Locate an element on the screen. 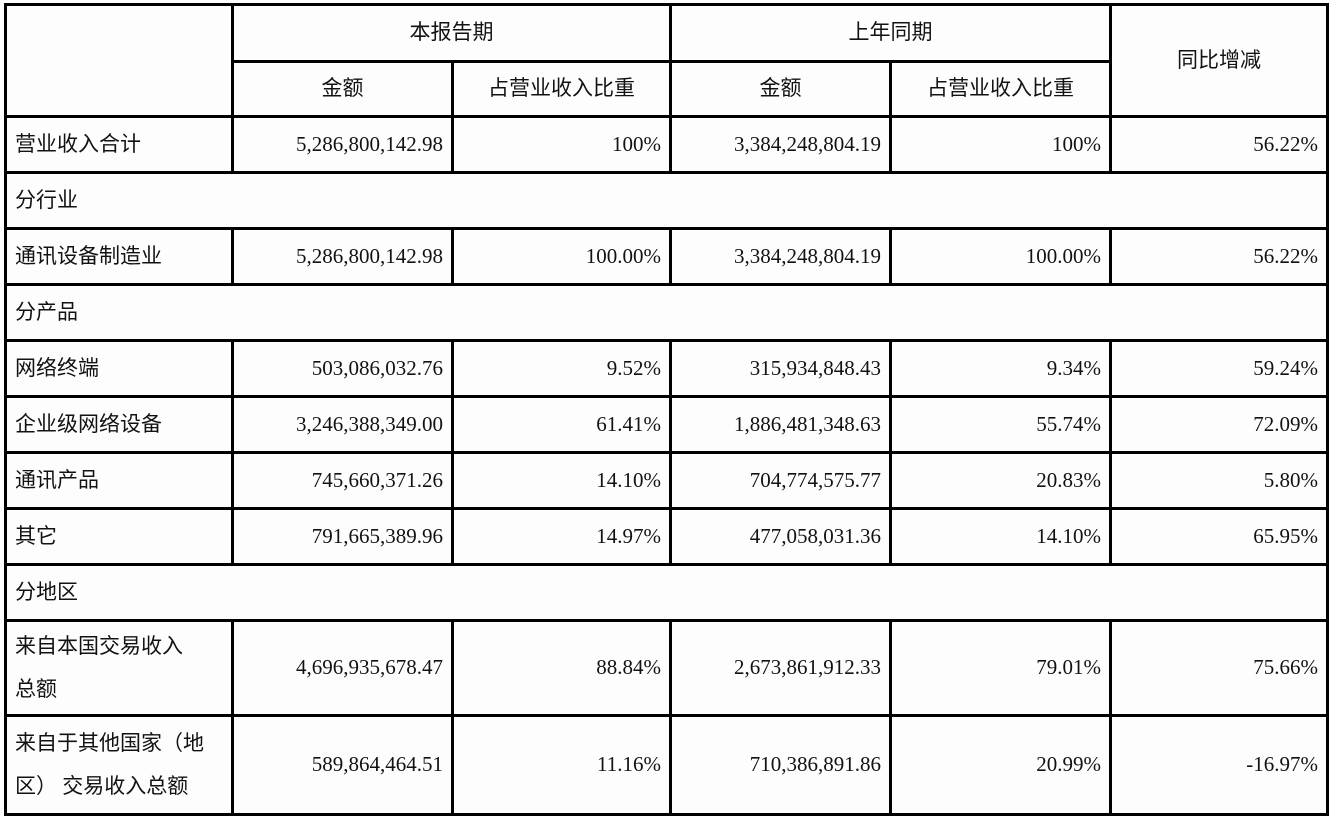  prior-amount-cell: 477,058,031.36 is located at coordinates (780, 536).